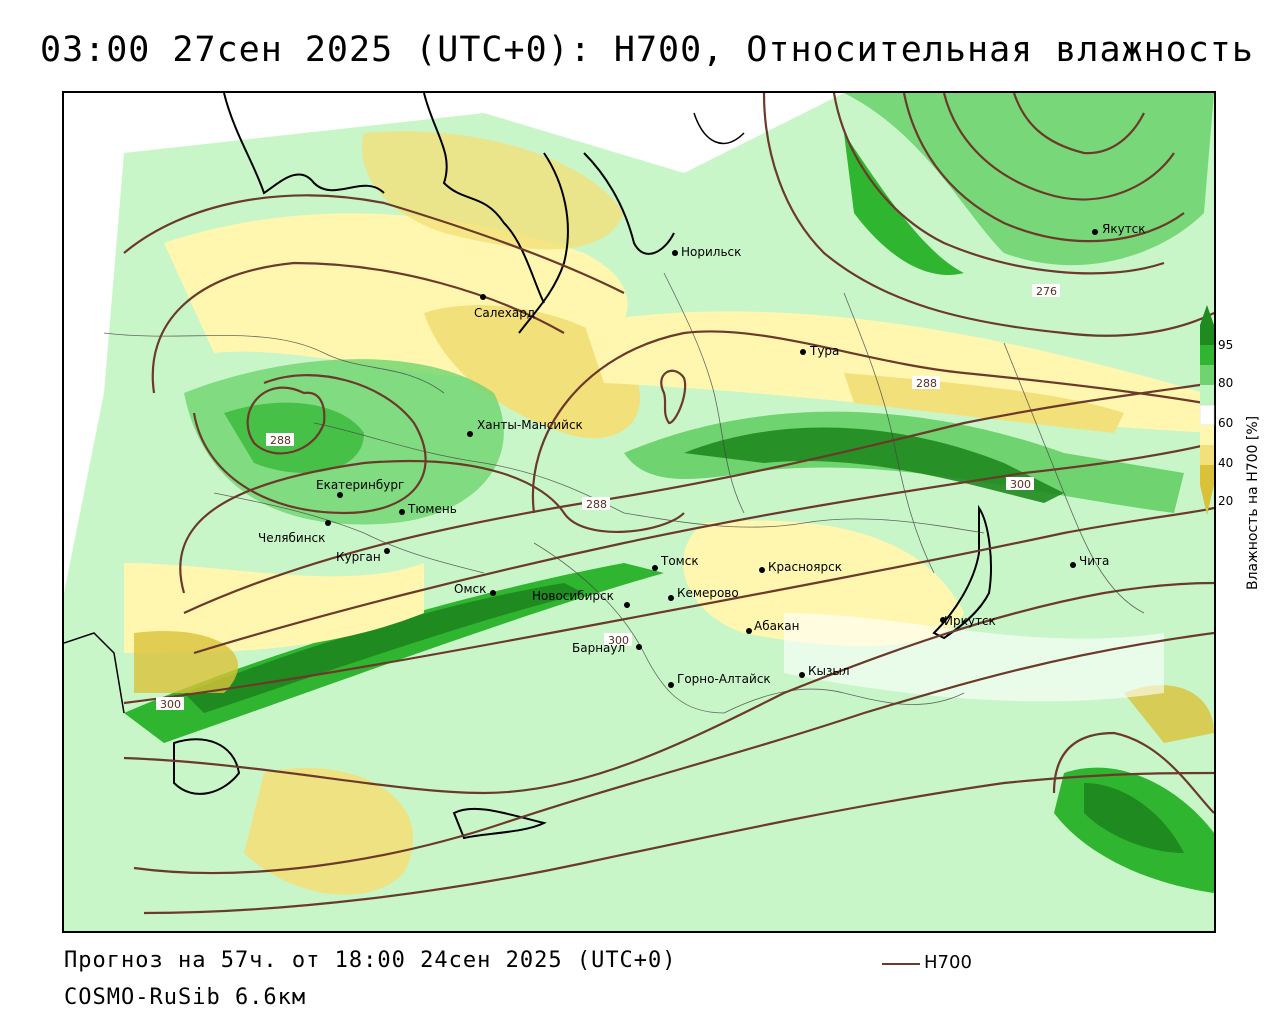 The height and width of the screenshot is (1024, 1280). I want to click on svg-text: Кызыл, so click(829, 671).